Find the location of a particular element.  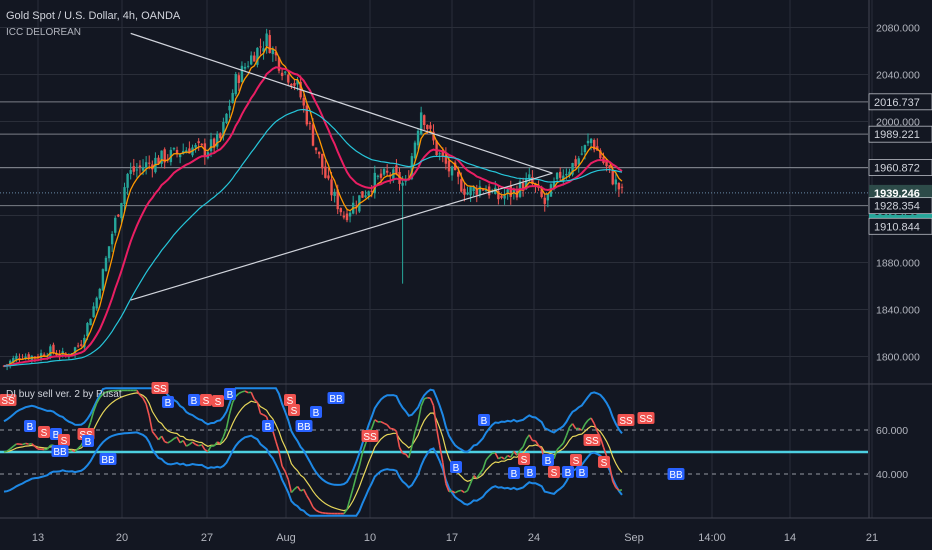

price-label-text: 1910.844 is located at coordinates (897, 227).